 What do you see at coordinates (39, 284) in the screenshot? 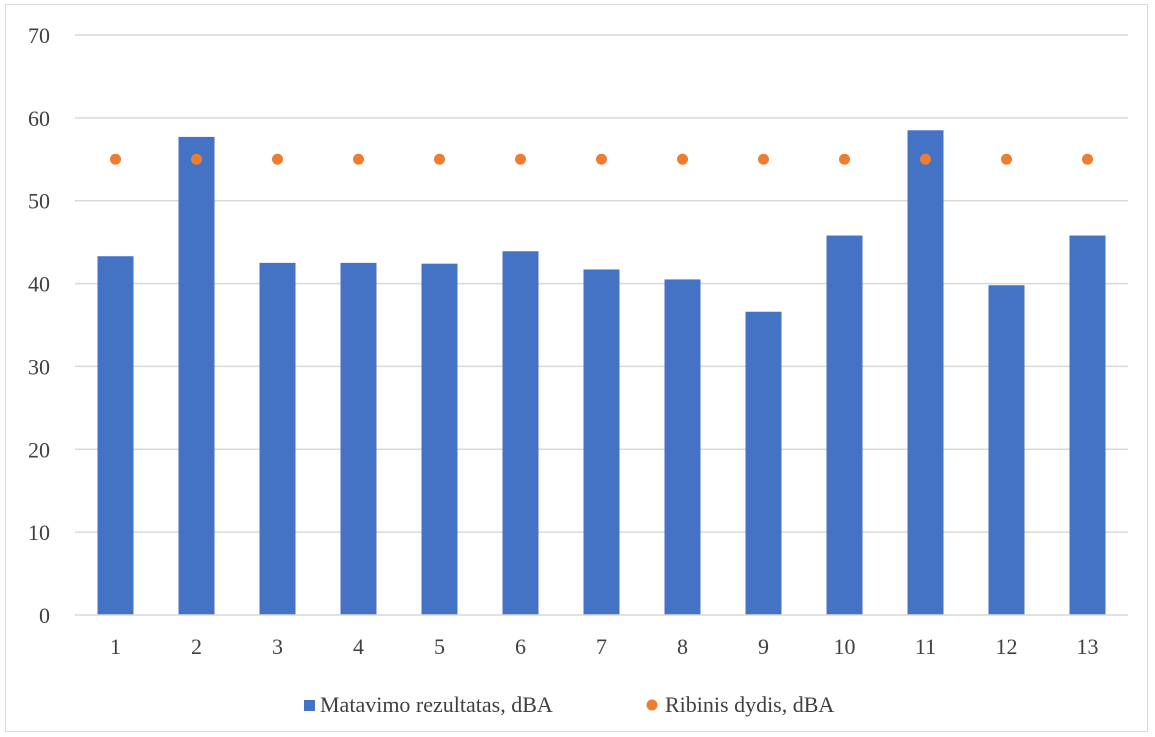
I see `y-tick-label: 40` at bounding box center [39, 284].